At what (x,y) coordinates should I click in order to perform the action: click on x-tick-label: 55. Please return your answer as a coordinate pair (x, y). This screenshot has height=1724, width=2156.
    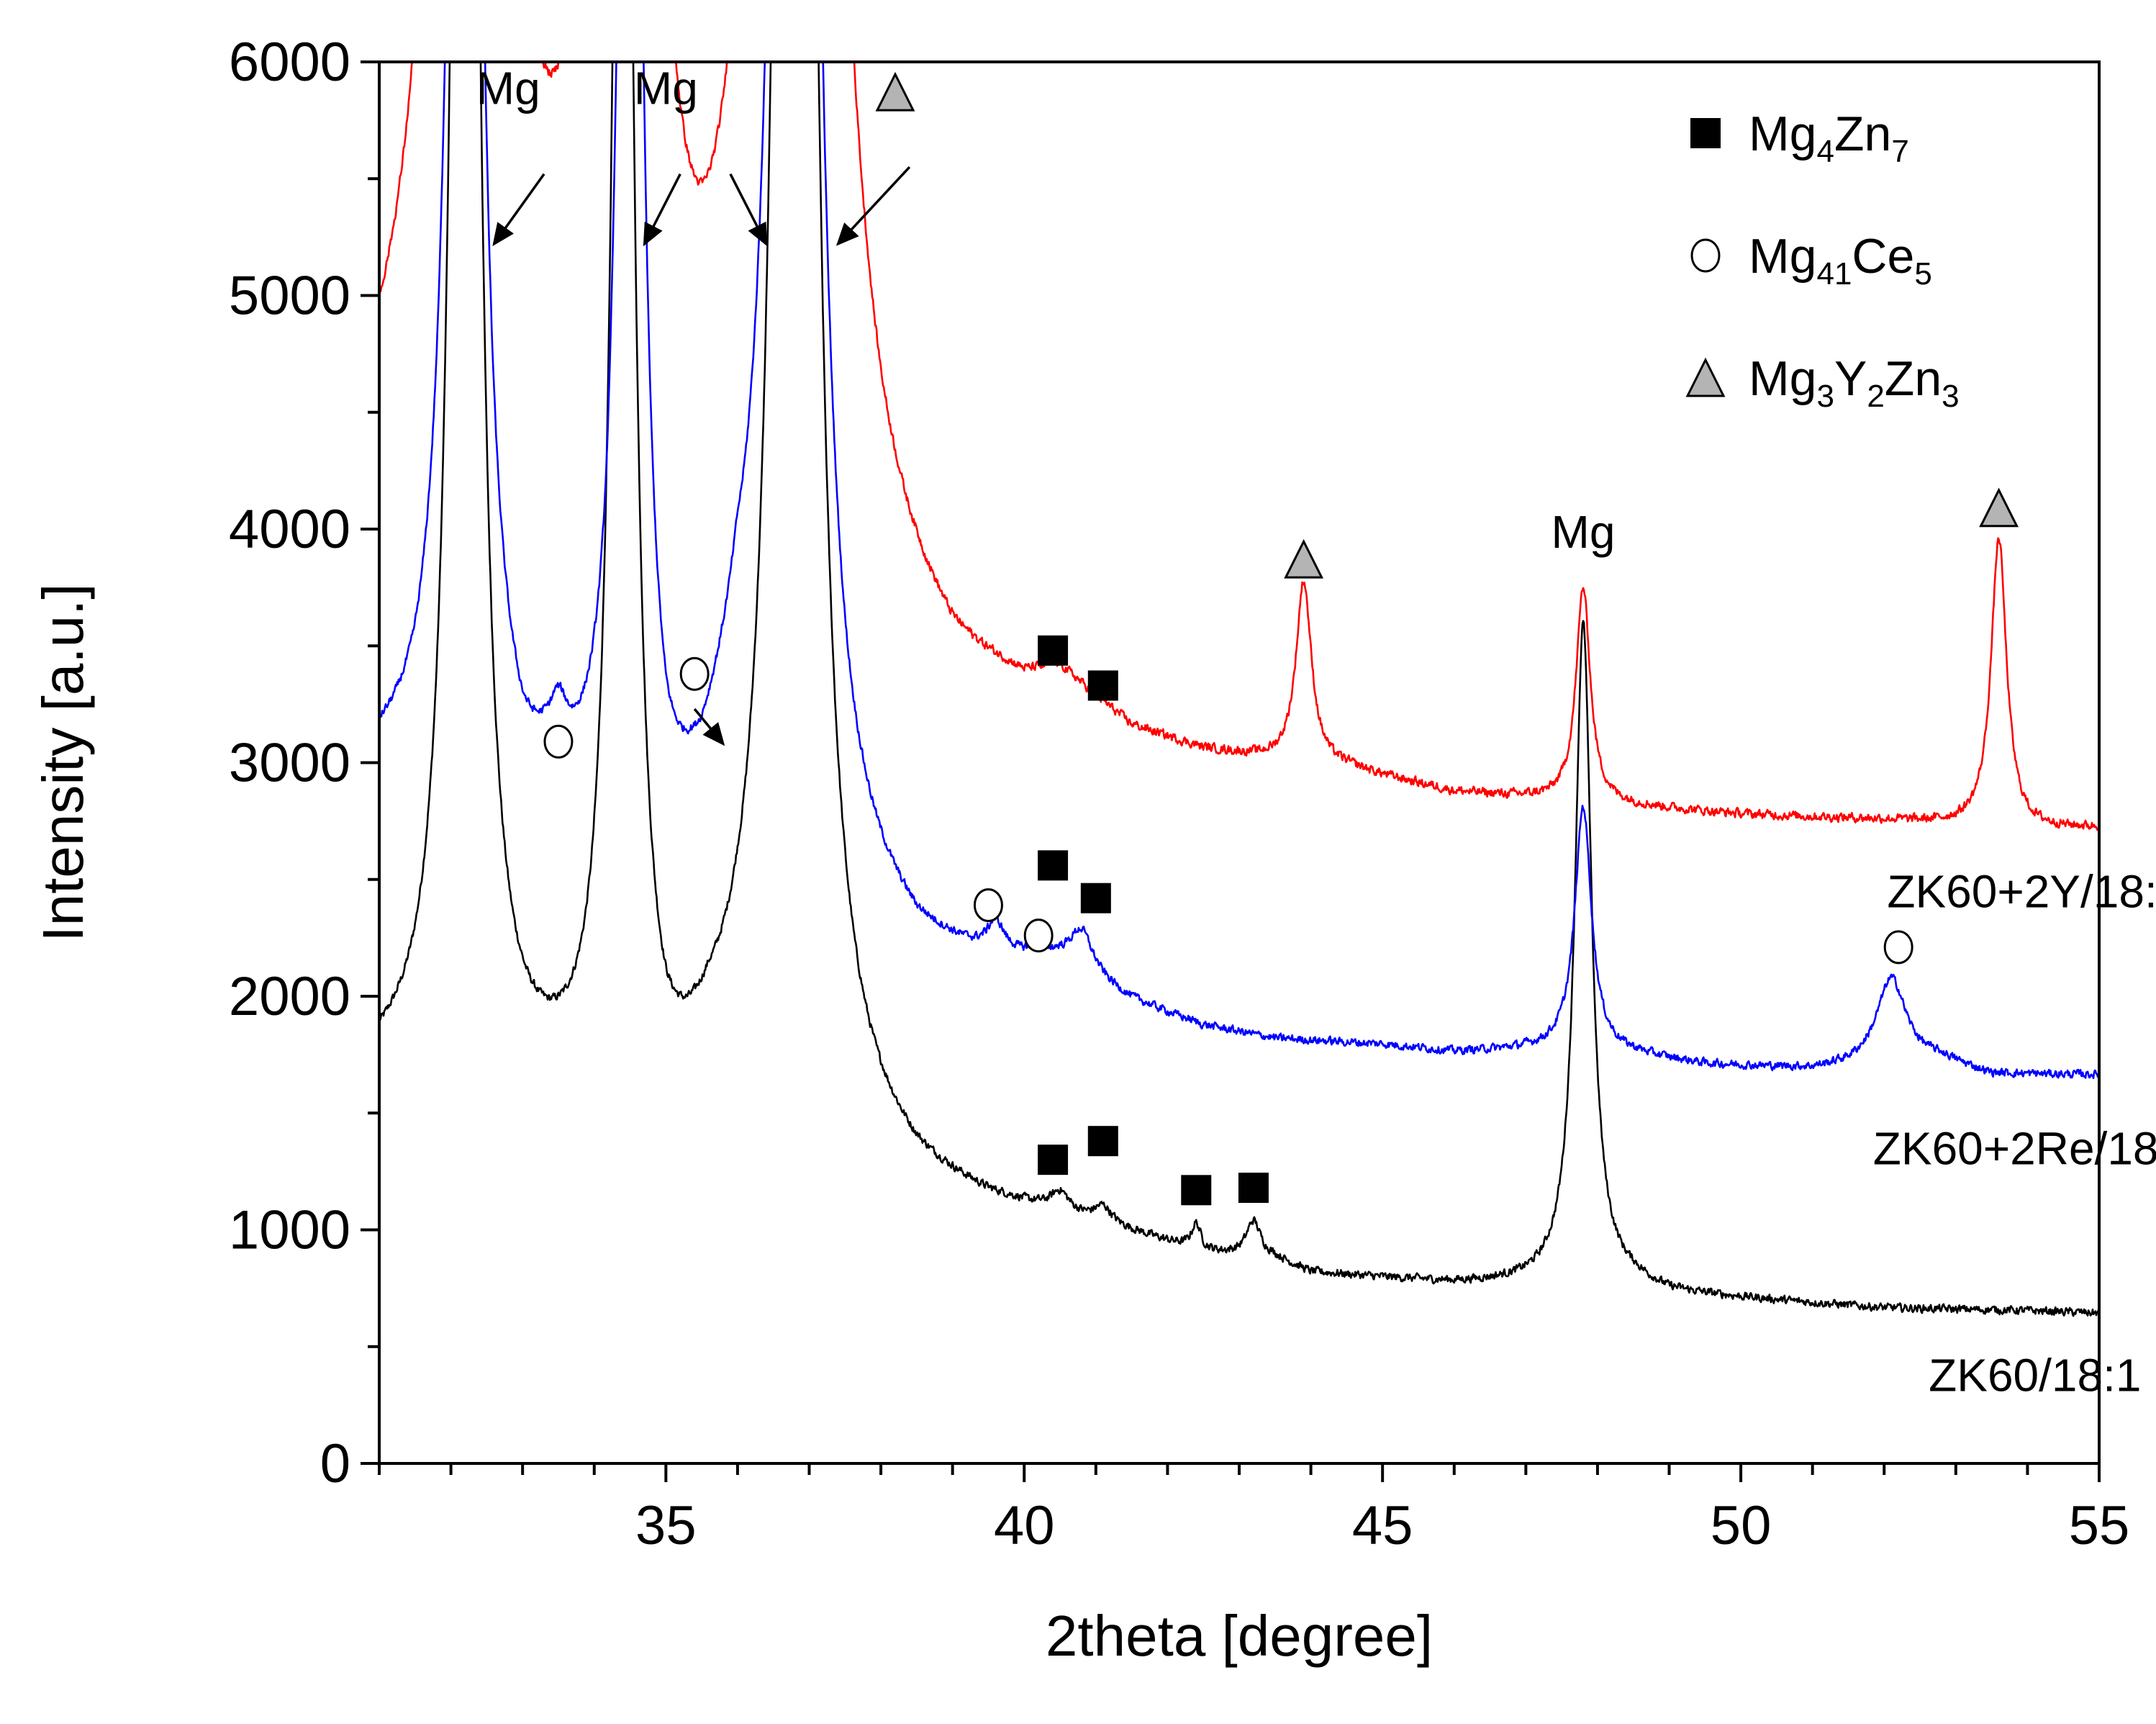
    Looking at the image, I should click on (2099, 1525).